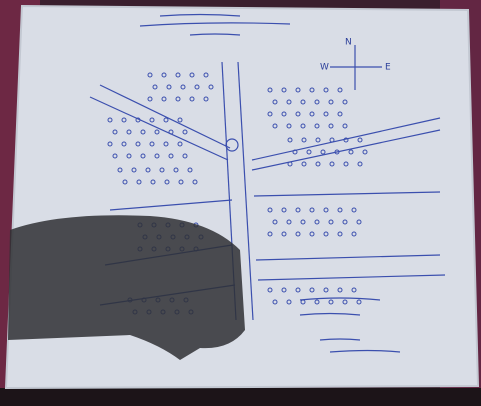 Image resolution: width=481 pixels, height=406 pixels. What do you see at coordinates (215, 24) in the screenshot?
I see `heading-scribble` at bounding box center [215, 24].